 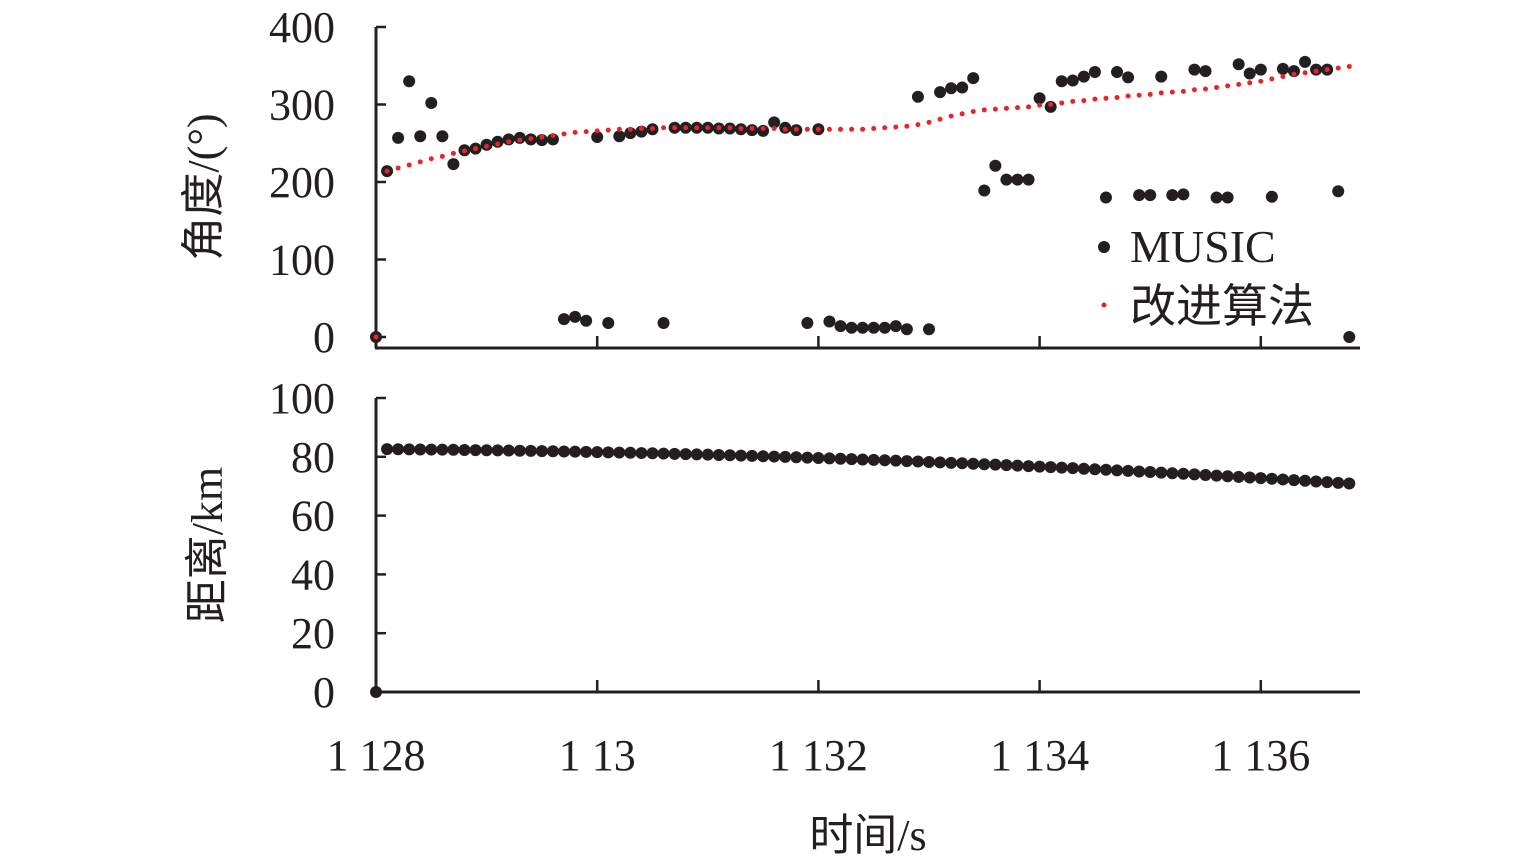 I want to click on y-tick-label: 200, so click(x=302, y=182).